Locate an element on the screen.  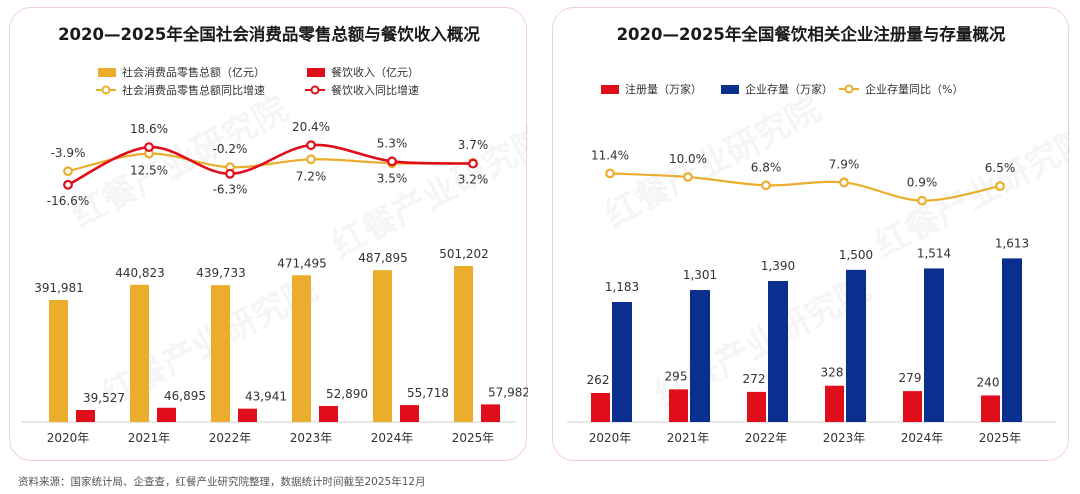
retail-growth-data-label: 7.2% is located at coordinates (311, 176).